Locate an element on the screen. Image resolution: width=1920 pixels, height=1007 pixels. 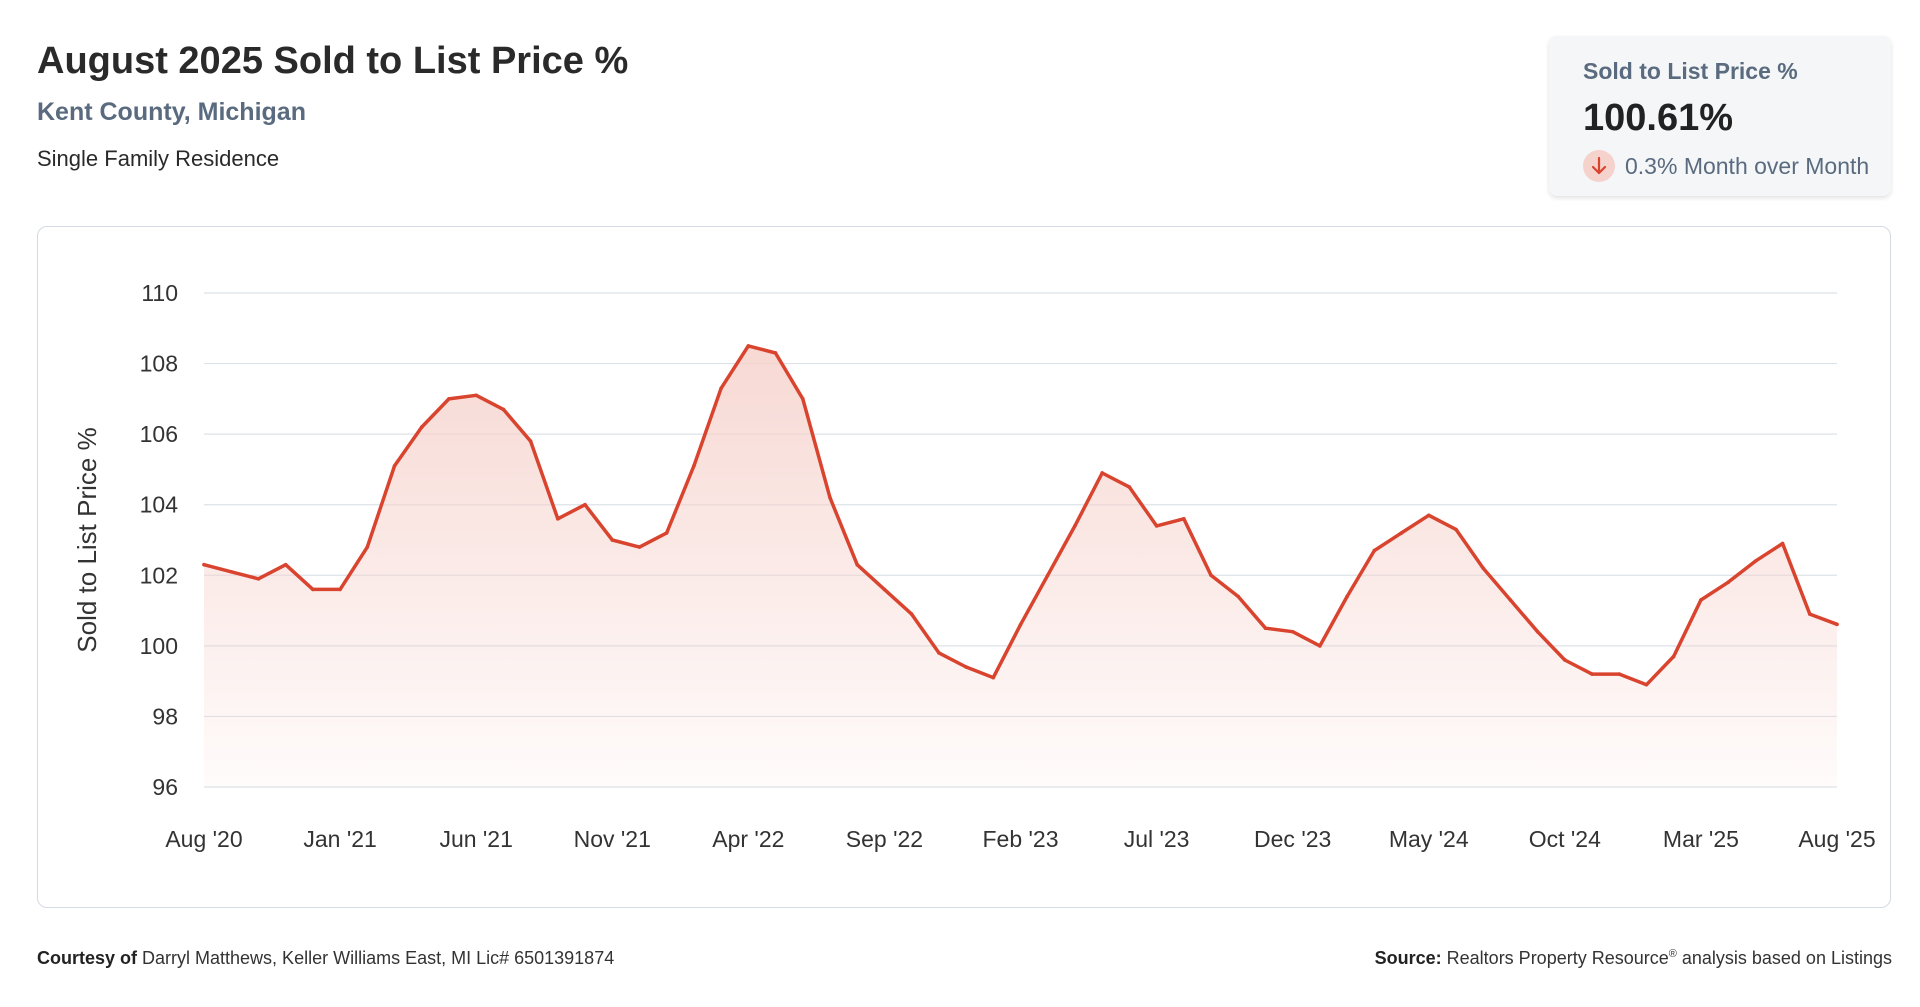
y-tick-label: 108 is located at coordinates (159, 364).